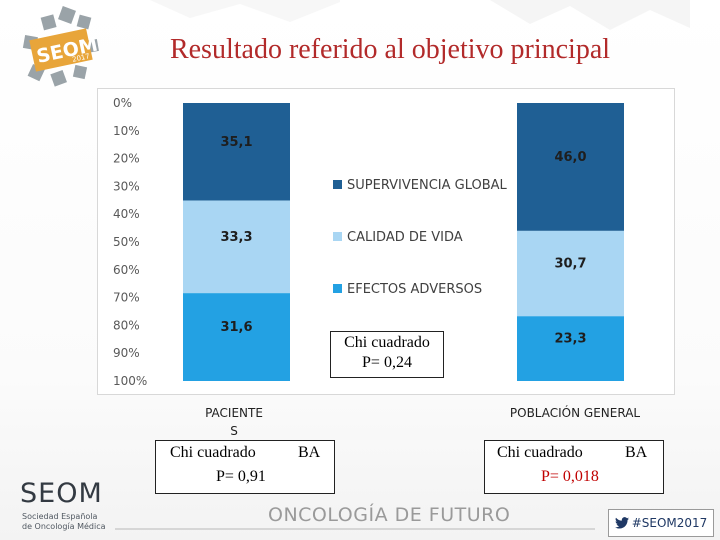 The width and height of the screenshot is (720, 540). Describe the element at coordinates (540, 452) in the screenshot. I see `right-chi-line1: Chi cuadrado` at that location.